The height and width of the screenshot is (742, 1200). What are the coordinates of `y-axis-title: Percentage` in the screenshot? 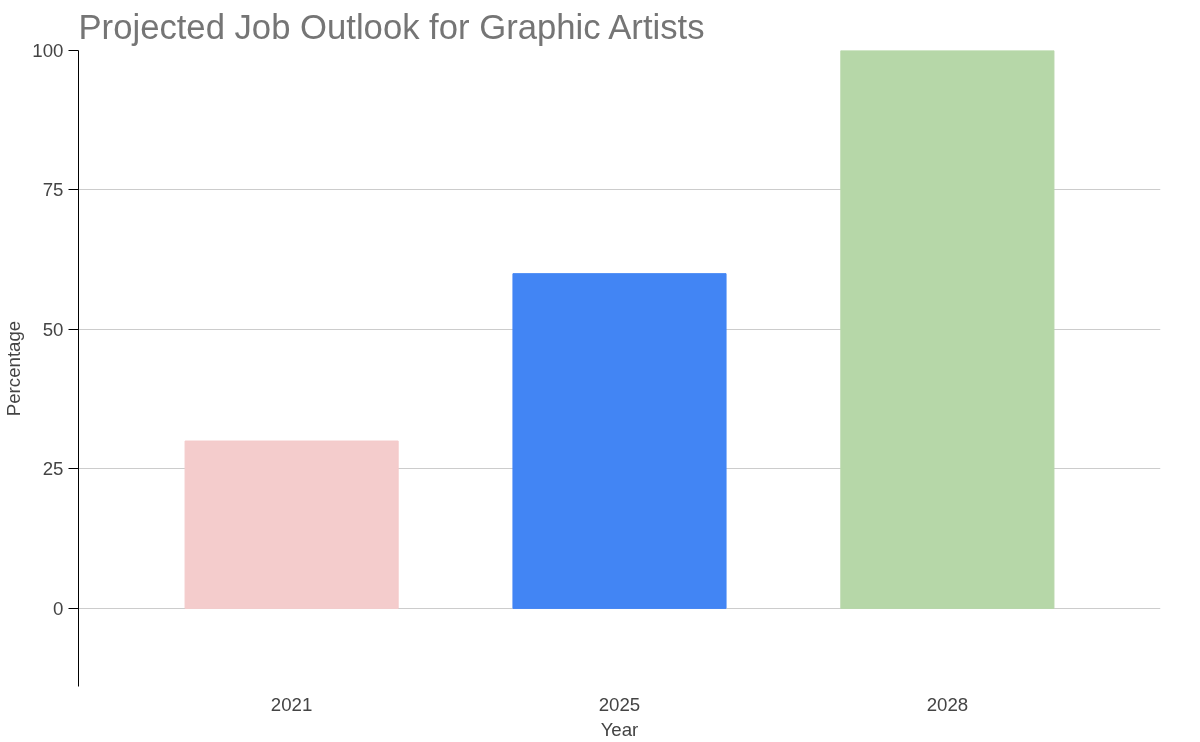 It's located at (14, 368).